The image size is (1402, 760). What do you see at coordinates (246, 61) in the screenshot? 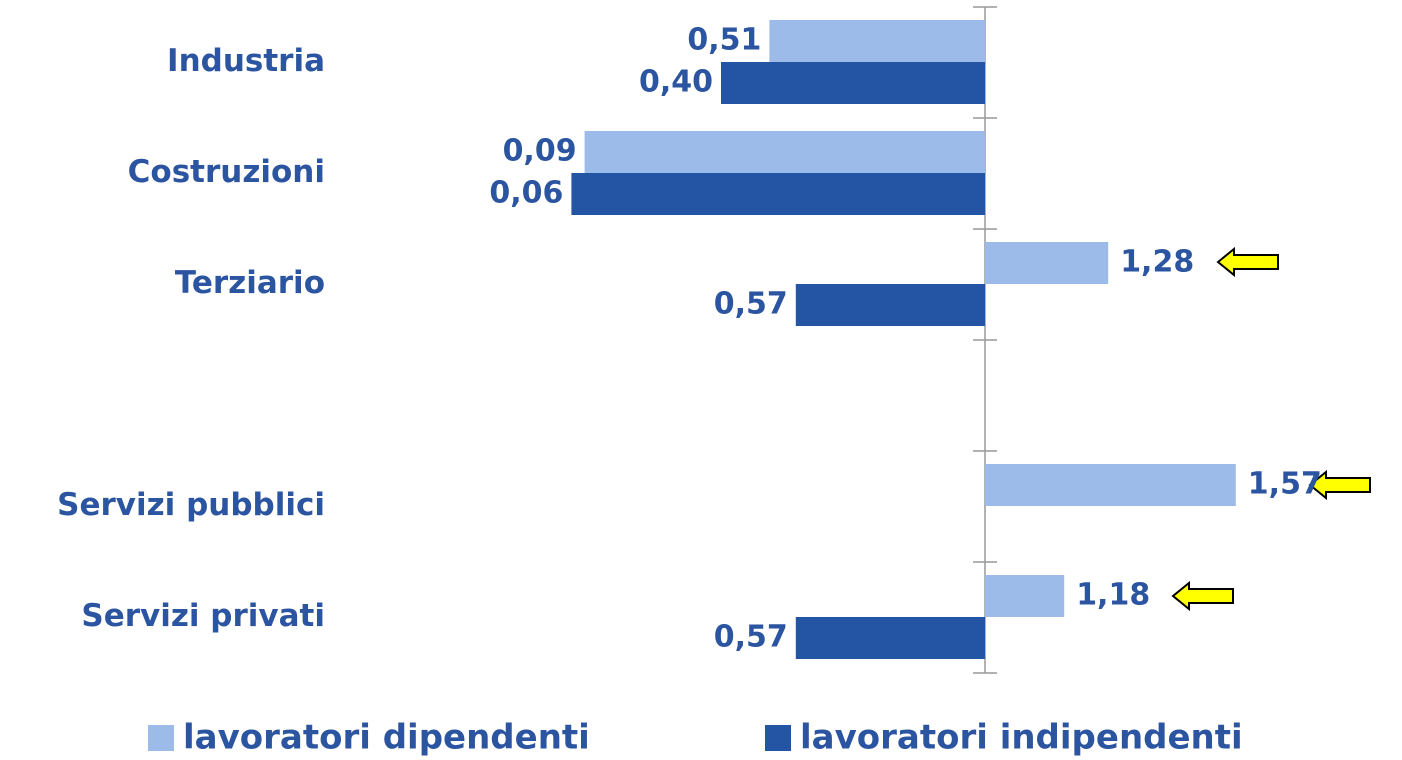
I see `category-label: Industria` at bounding box center [246, 61].